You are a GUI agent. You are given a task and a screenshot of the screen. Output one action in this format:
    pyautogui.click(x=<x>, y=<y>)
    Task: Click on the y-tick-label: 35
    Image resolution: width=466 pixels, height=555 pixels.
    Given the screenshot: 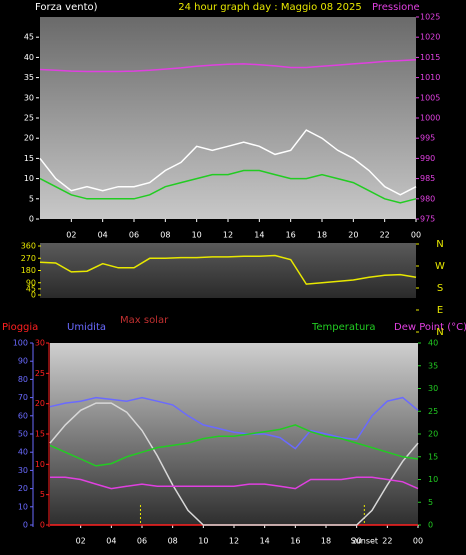 What is the action you would take?
    pyautogui.click(x=29, y=77)
    